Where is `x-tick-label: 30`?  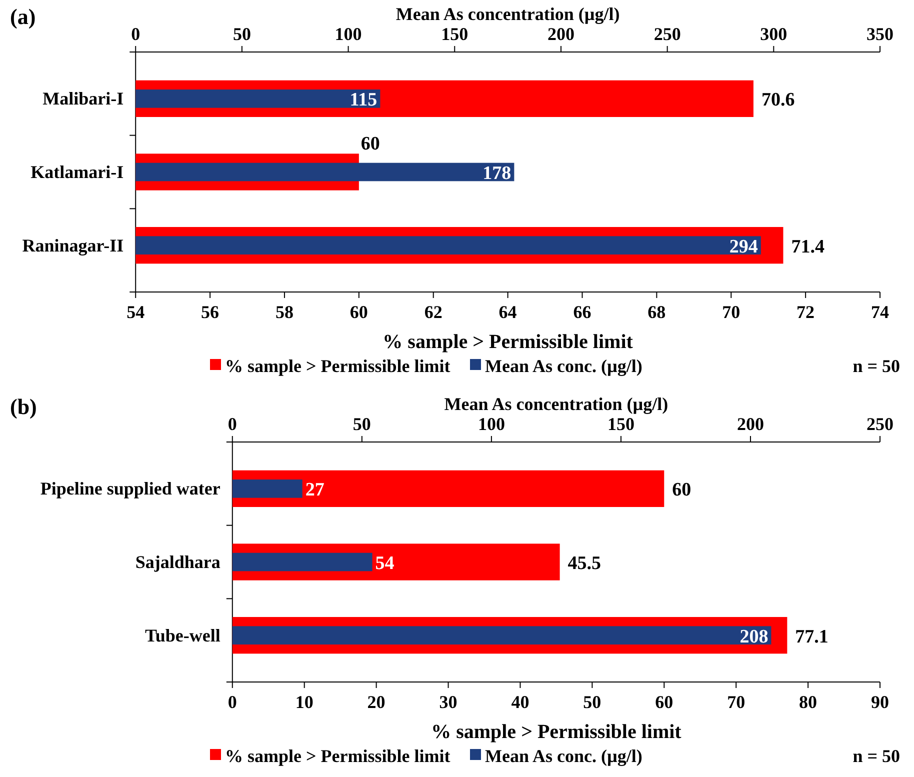
x-tick-label: 30 is located at coordinates (448, 702).